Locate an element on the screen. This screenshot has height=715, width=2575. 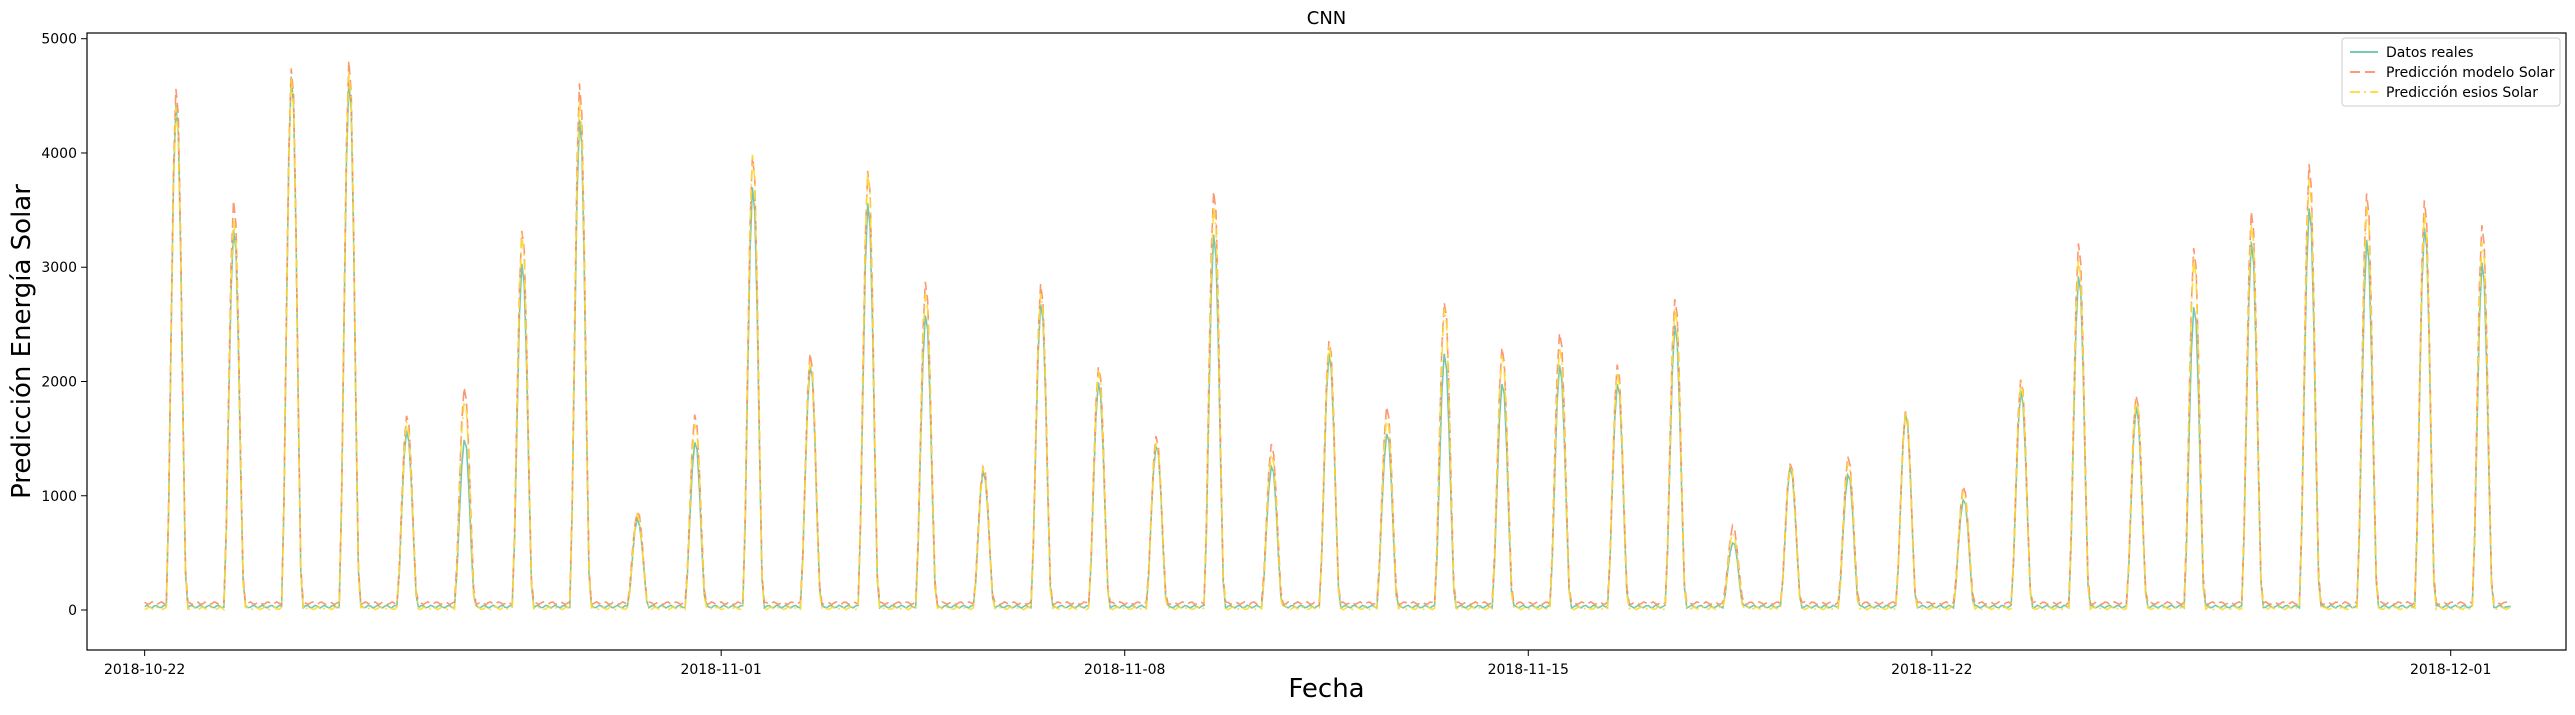
x-tick-label: 2018-11-22 is located at coordinates (1931, 670).